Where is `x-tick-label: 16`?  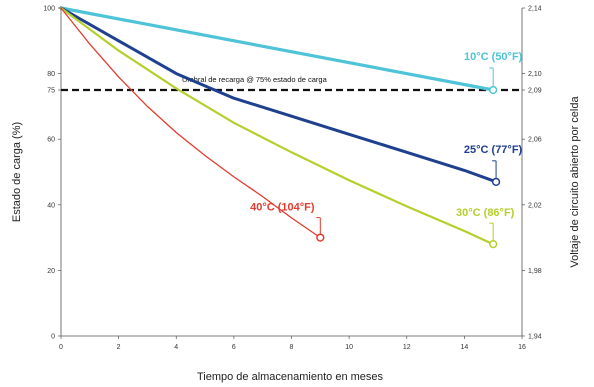 x-tick-label: 16 is located at coordinates (522, 347).